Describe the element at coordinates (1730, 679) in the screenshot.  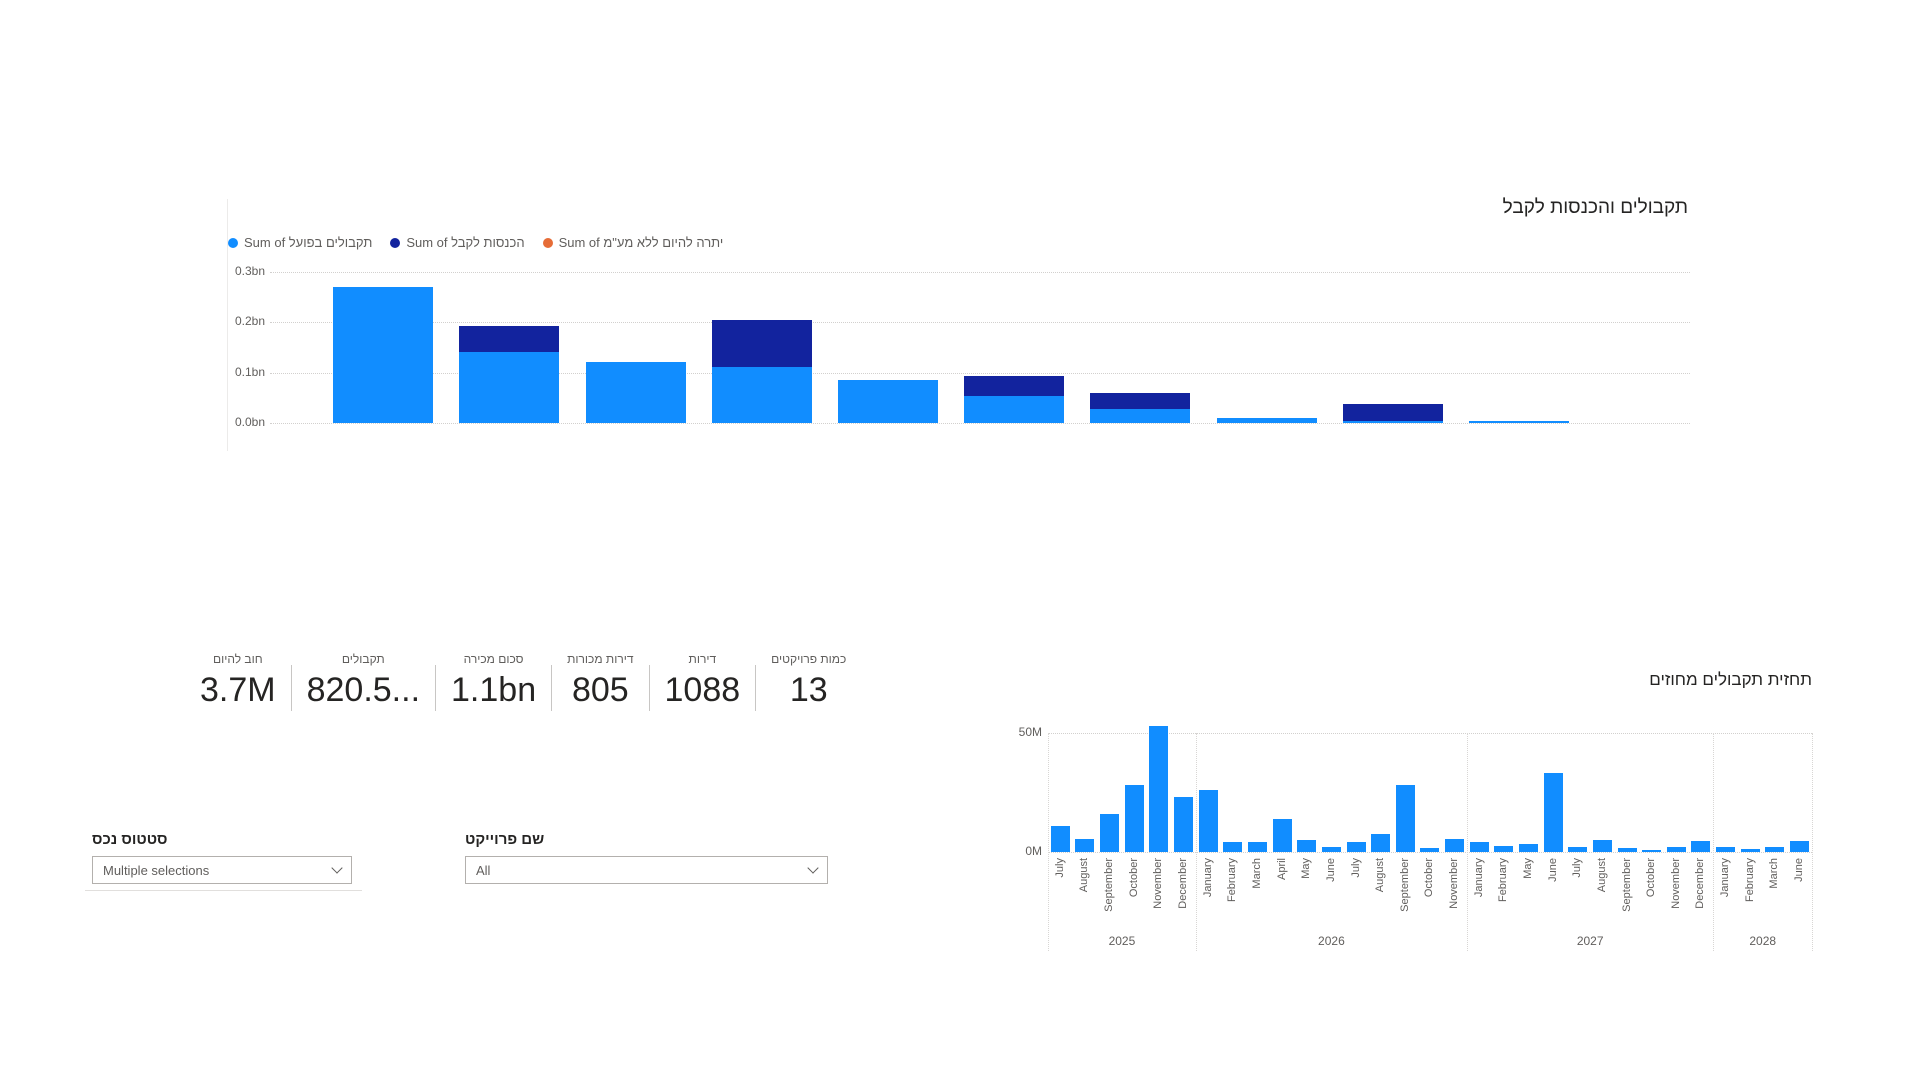
I see `forecast-chart-title: תחזית תקבולים מחוזים` at that location.